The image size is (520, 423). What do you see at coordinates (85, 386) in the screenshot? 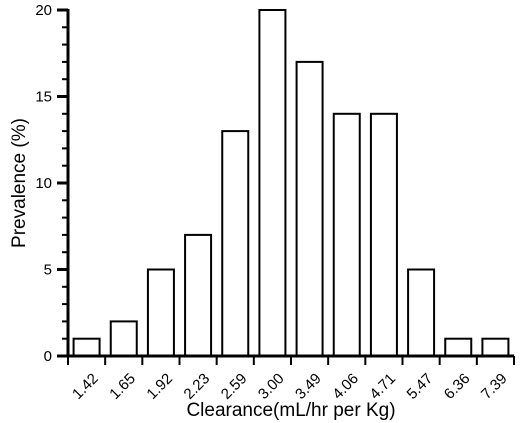
I see `x-tick-label: 1.42` at bounding box center [85, 386].